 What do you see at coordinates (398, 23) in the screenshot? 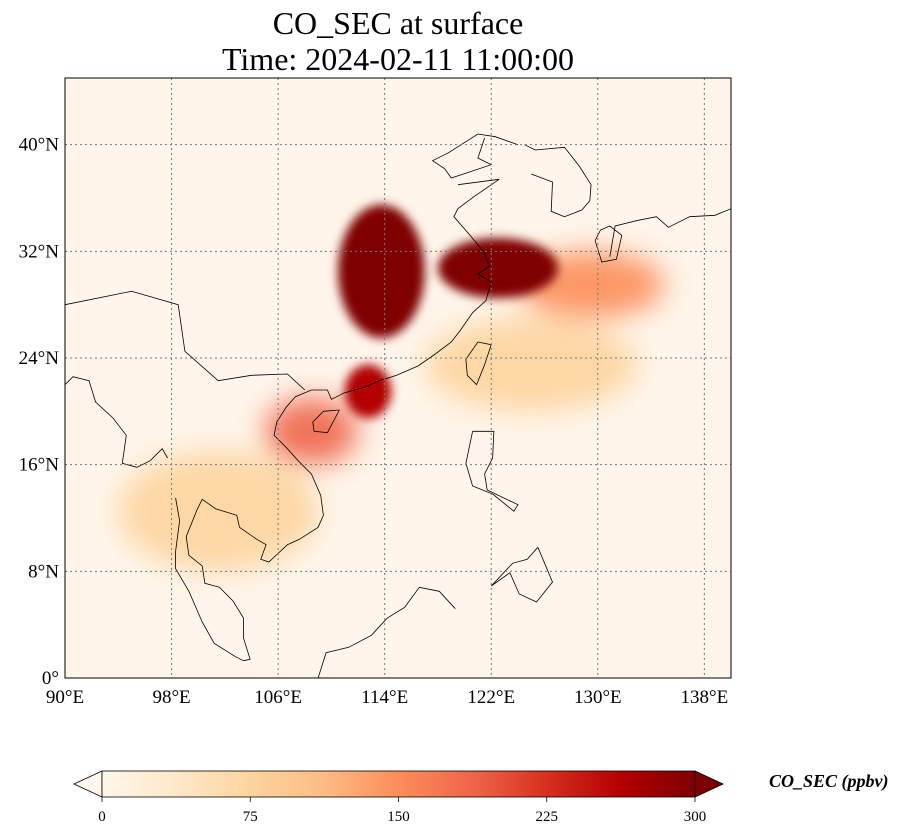
I see `map-title-line1: CO_SEC at surface` at bounding box center [398, 23].